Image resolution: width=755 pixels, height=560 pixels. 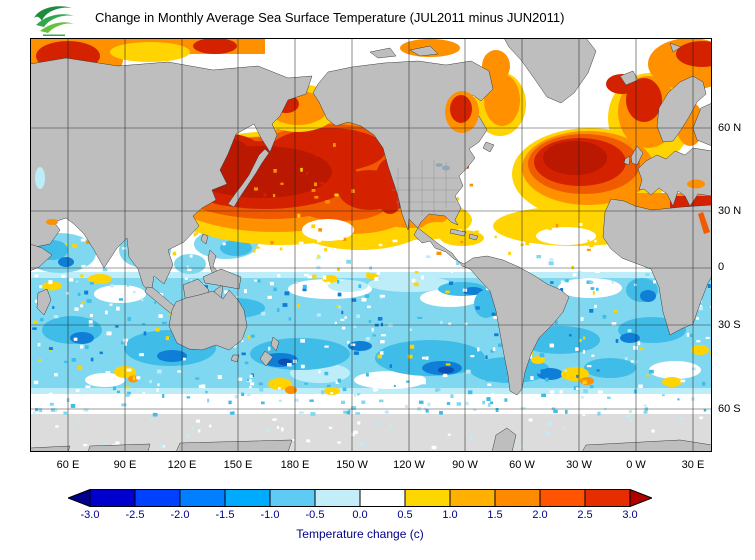 What do you see at coordinates (675, 47) in the screenshot?
I see `land-svalbard` at bounding box center [675, 47].